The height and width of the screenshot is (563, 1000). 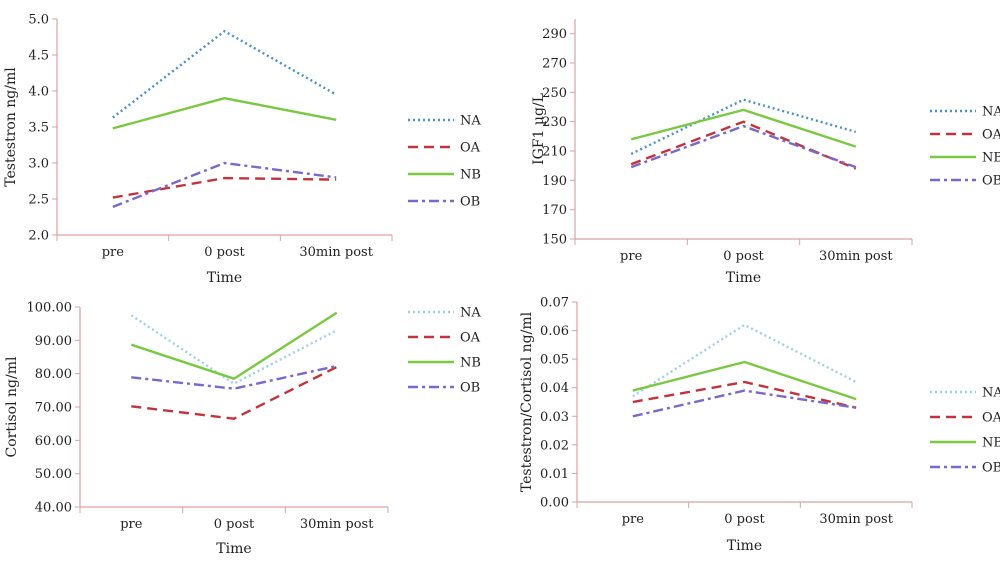 What do you see at coordinates (554, 210) in the screenshot?
I see `y-tick-label: 170` at bounding box center [554, 210].